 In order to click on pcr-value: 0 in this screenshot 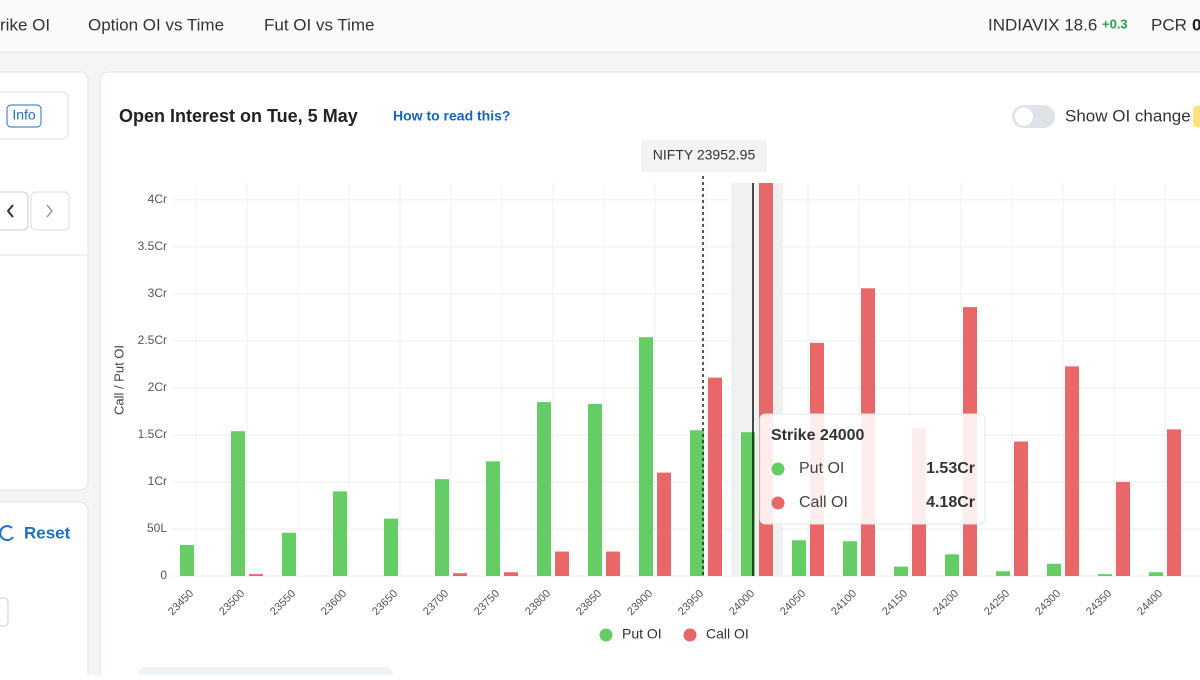, I will do `click(1196, 24)`.